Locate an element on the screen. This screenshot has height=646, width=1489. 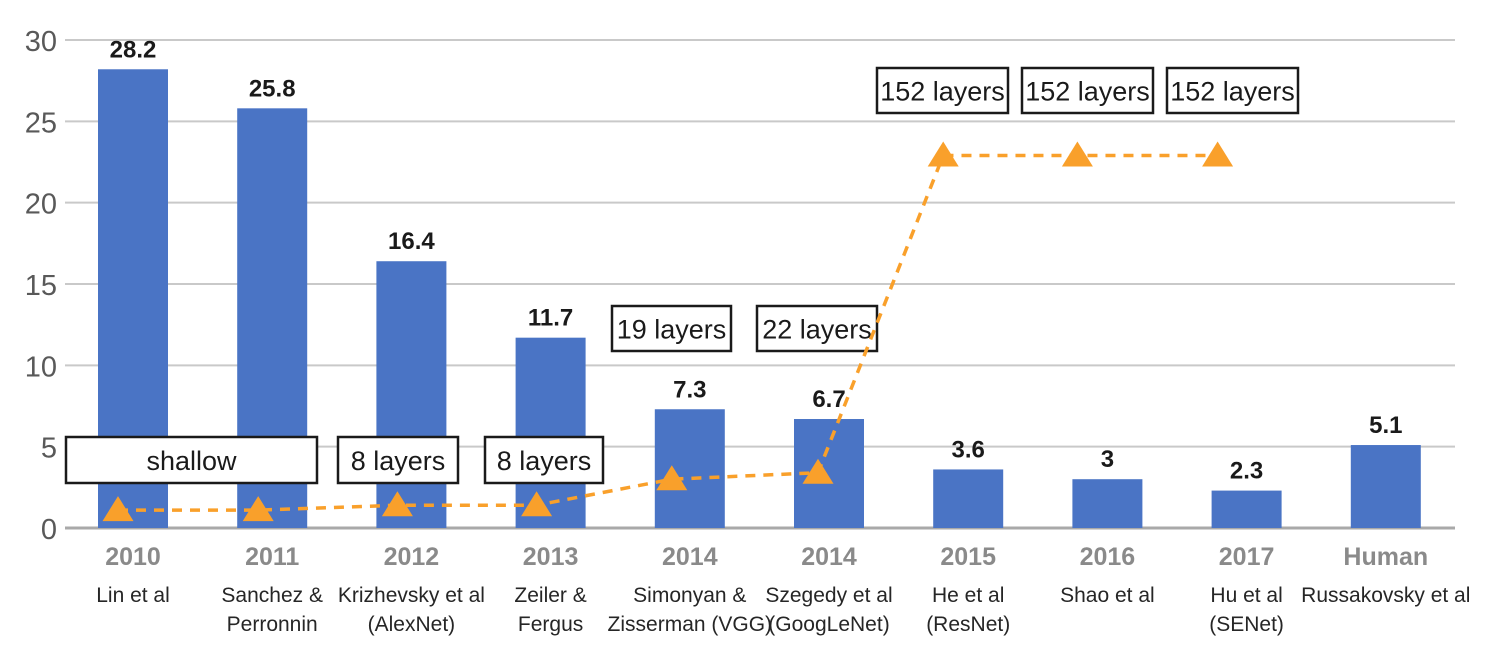
x-tick-author: Simonyan & is located at coordinates (689, 595).